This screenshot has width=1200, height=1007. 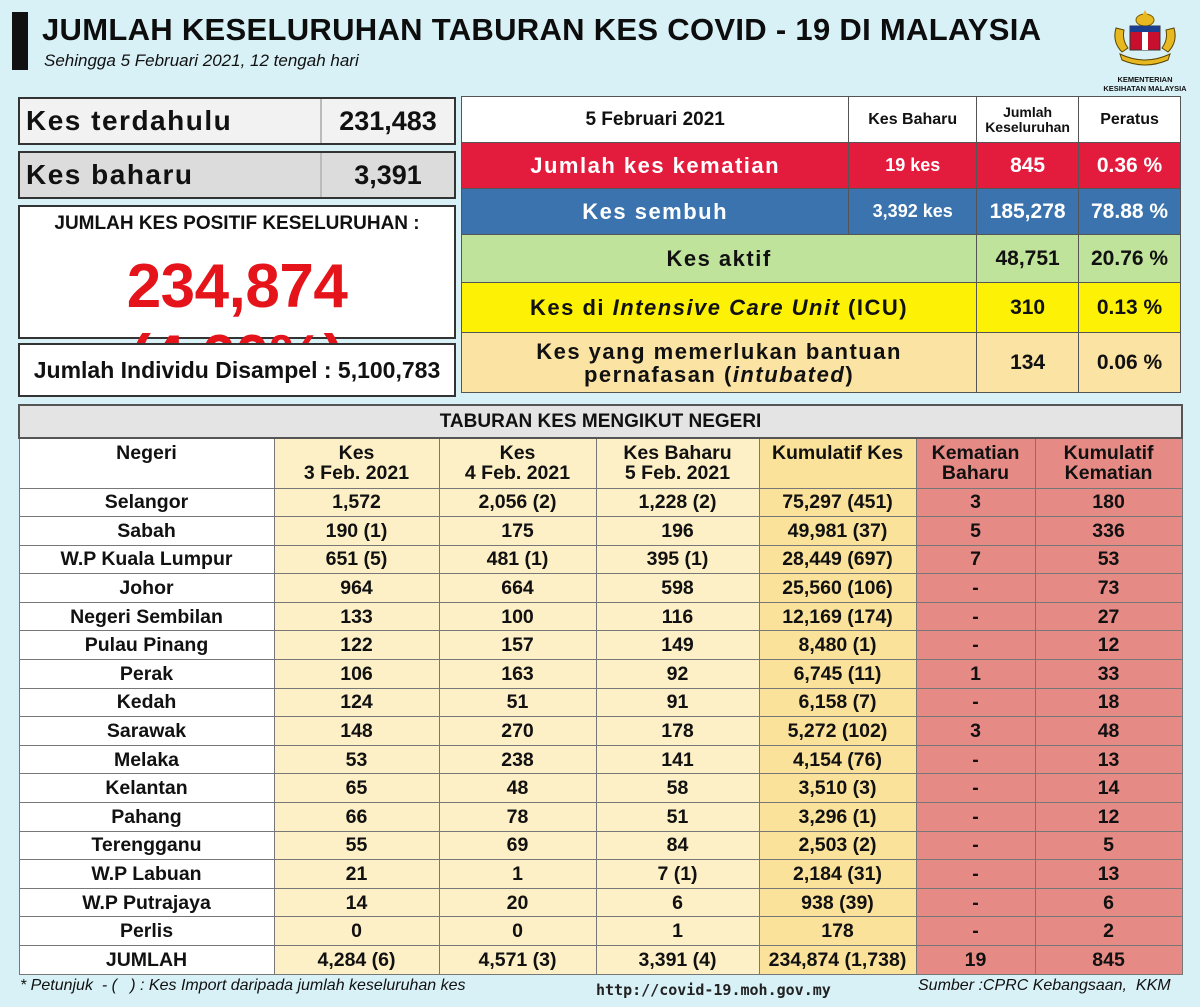 What do you see at coordinates (677, 616) in the screenshot?
I see `col-new-cases-5feb-cell: 116` at bounding box center [677, 616].